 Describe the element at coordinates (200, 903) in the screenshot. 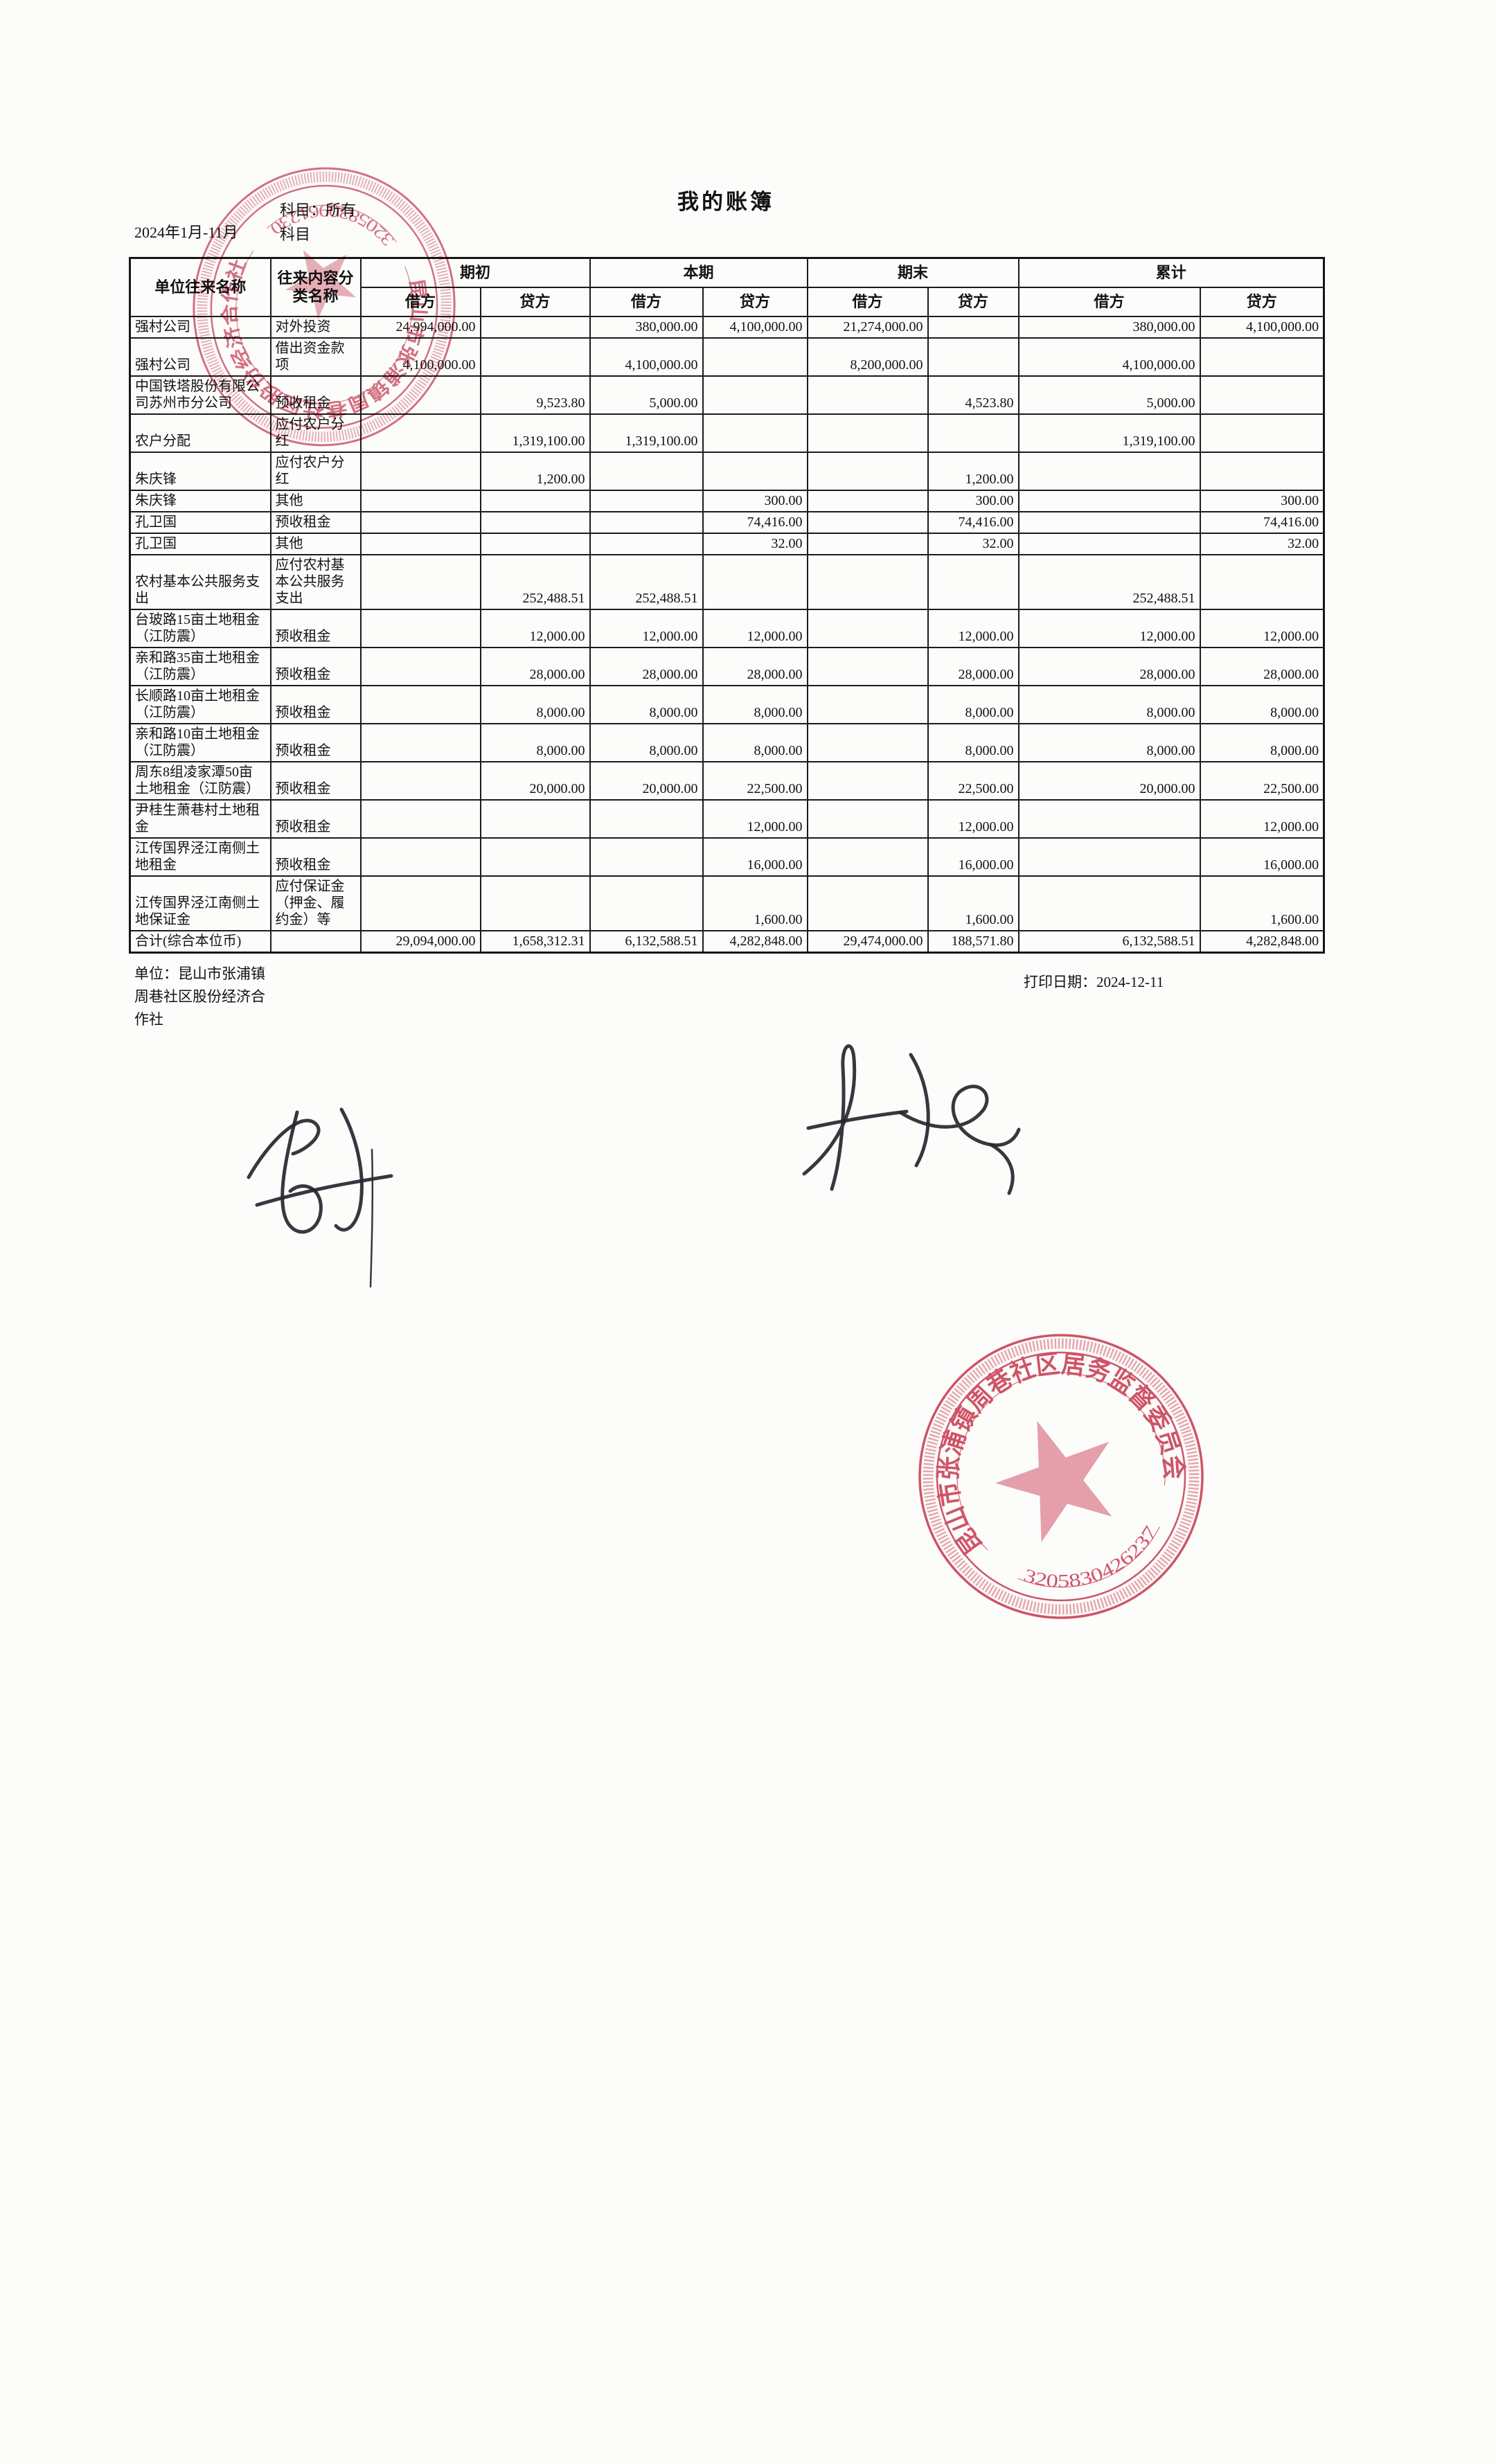

I see `row-name: 江传国界泾江南侧土地保证金` at that location.